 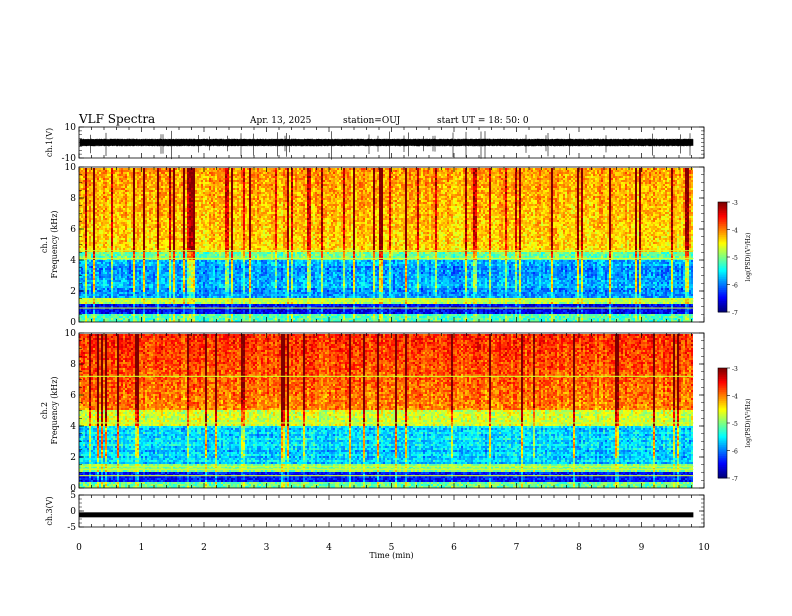 What do you see at coordinates (49, 142) in the screenshot?
I see `y-axis-label: ch.1(V)` at bounding box center [49, 142].